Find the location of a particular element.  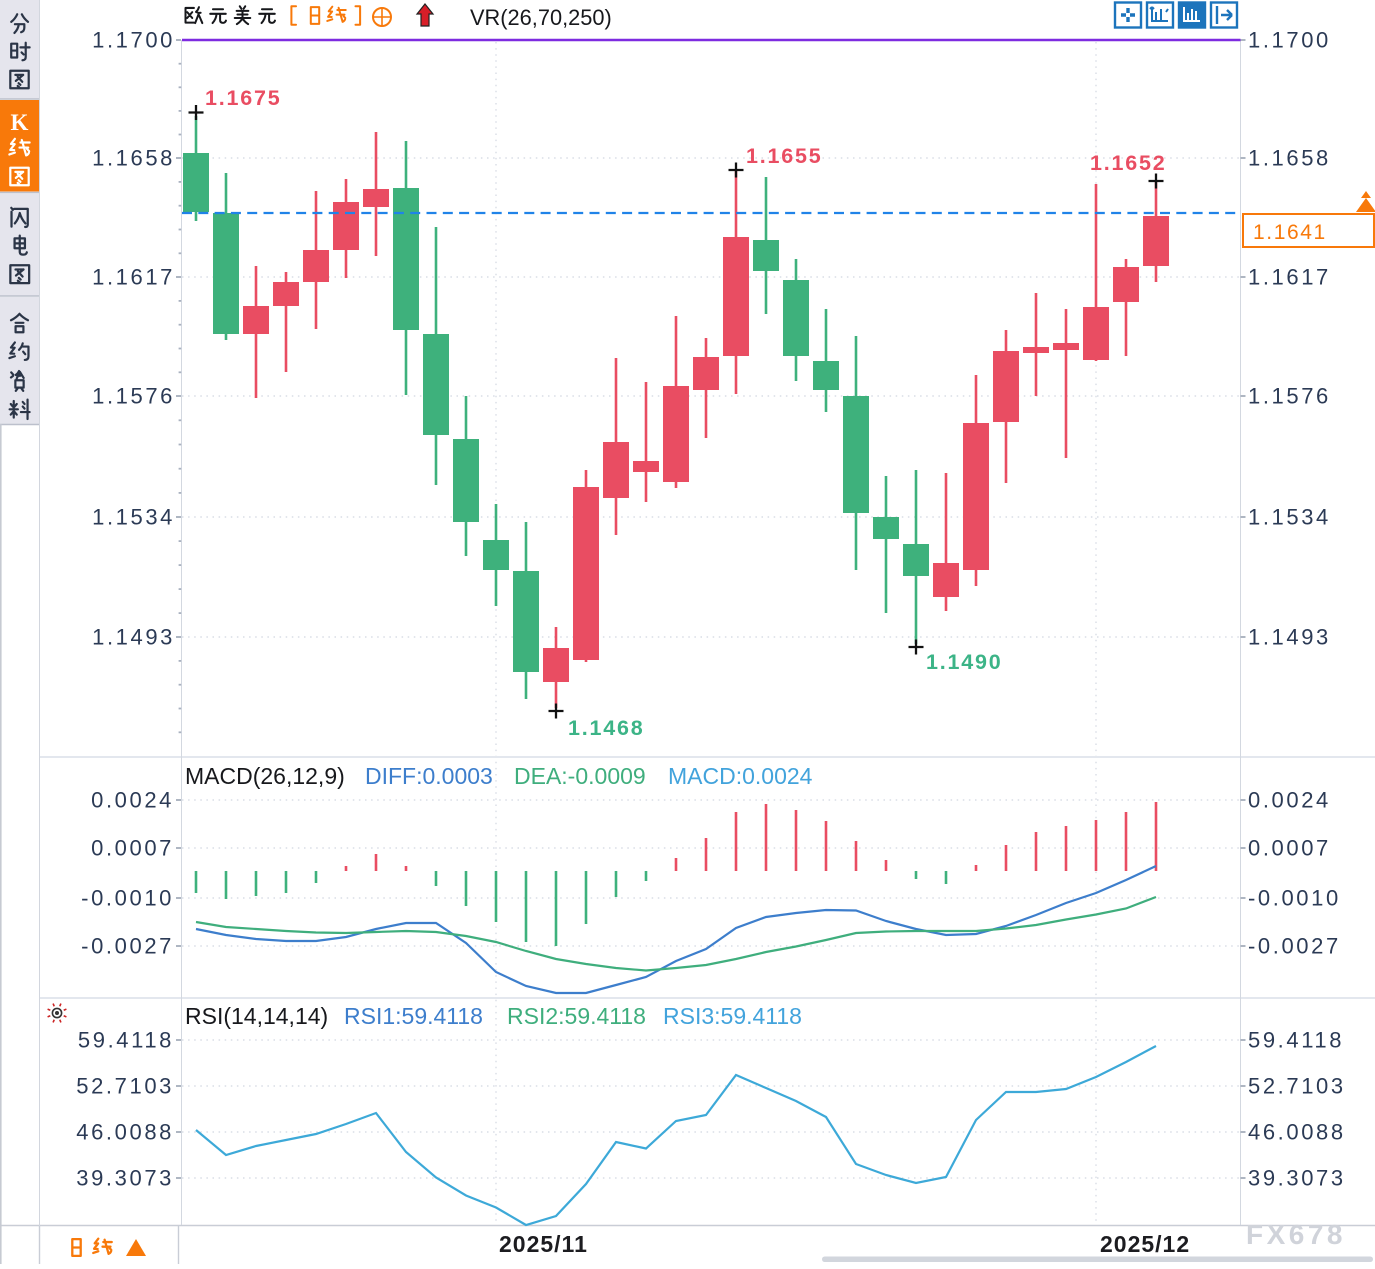

svg-text: 1.1641 is located at coordinates (1290, 232).